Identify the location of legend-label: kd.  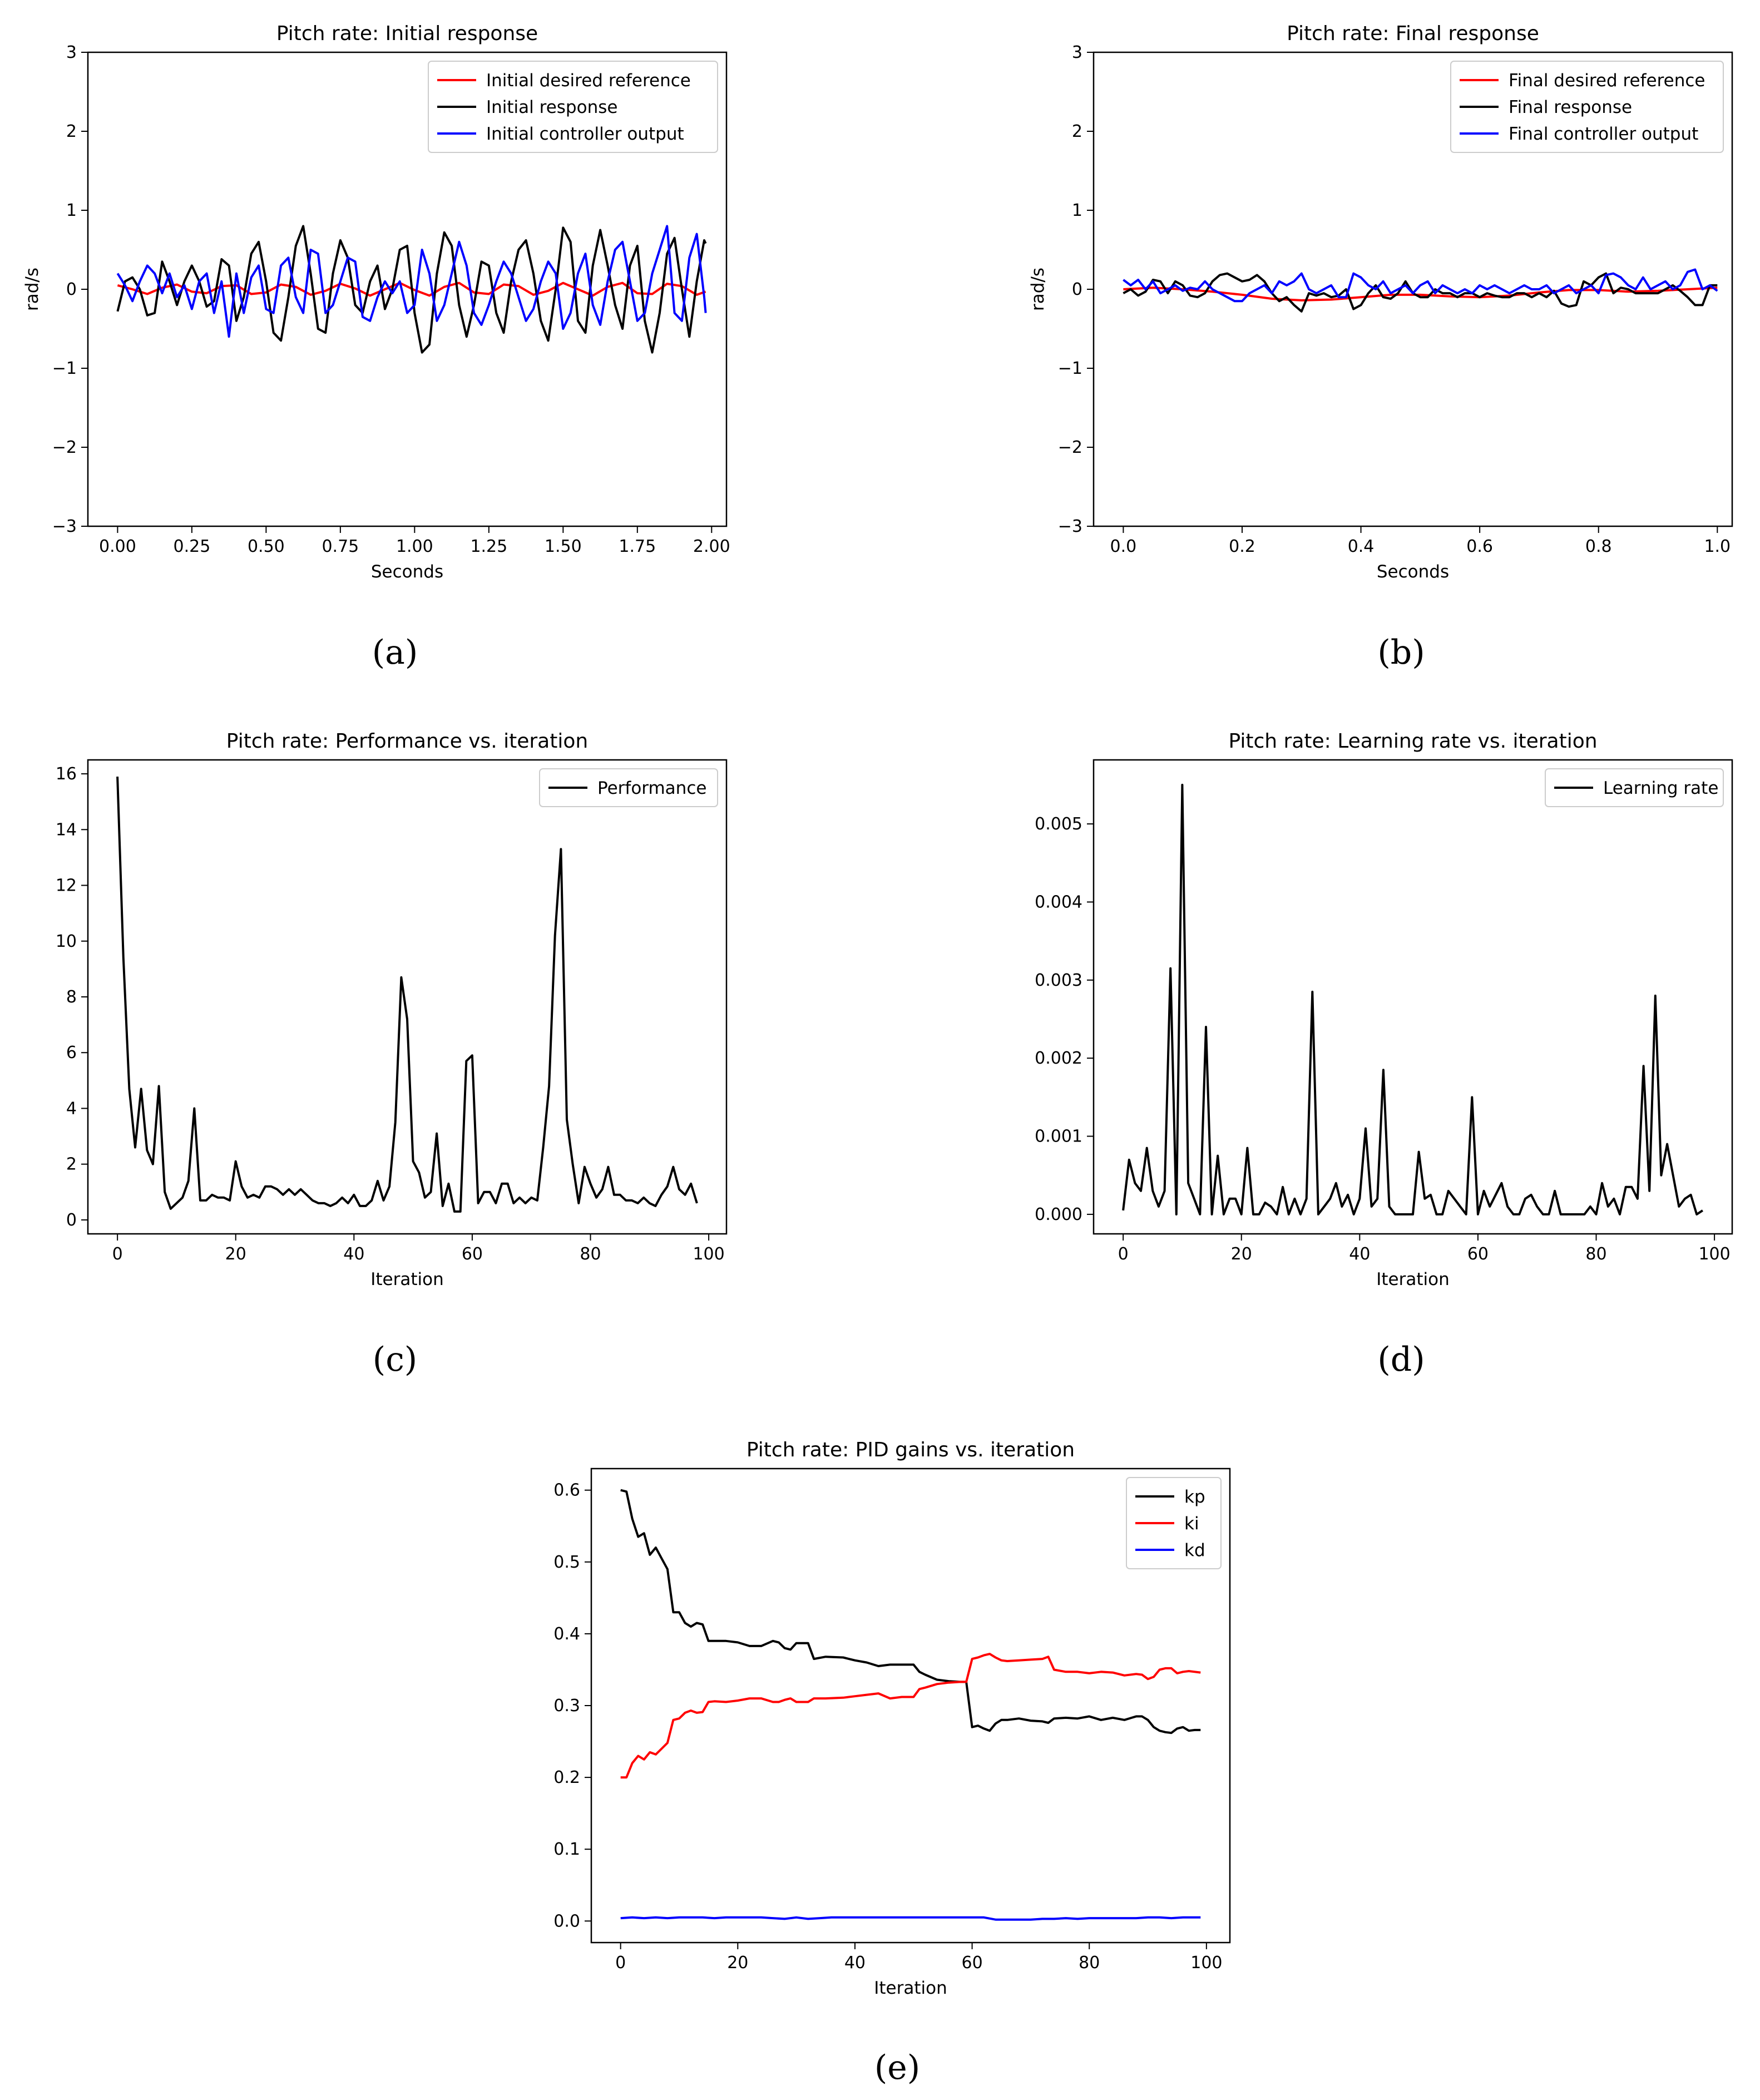
(1194, 1550).